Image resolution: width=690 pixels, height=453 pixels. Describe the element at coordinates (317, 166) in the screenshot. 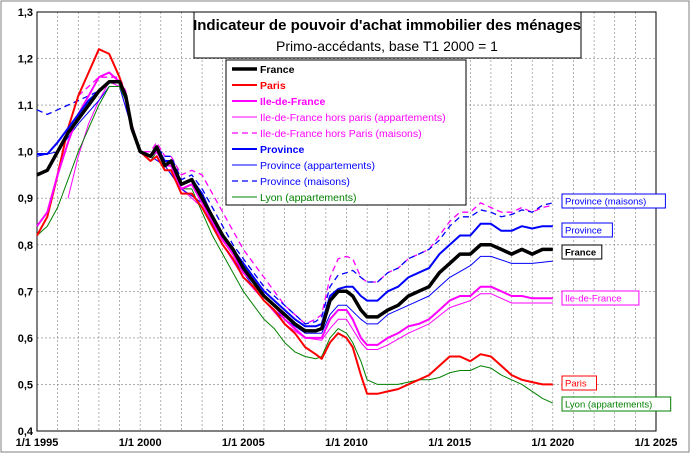

I see `legend-label: Province (appartements)` at that location.